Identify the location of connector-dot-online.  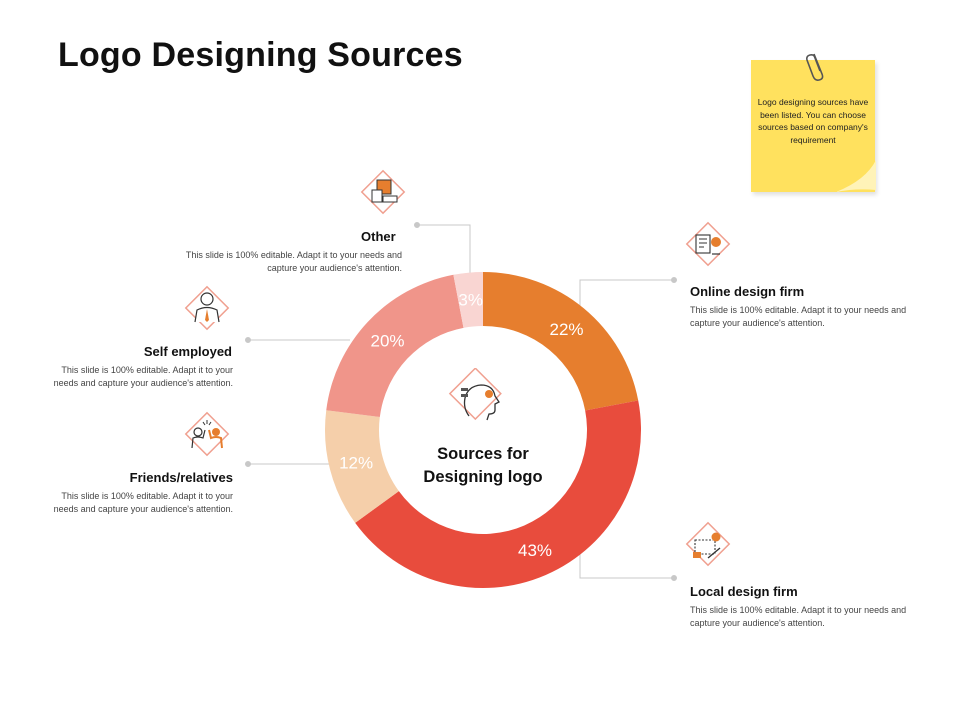
(674, 280).